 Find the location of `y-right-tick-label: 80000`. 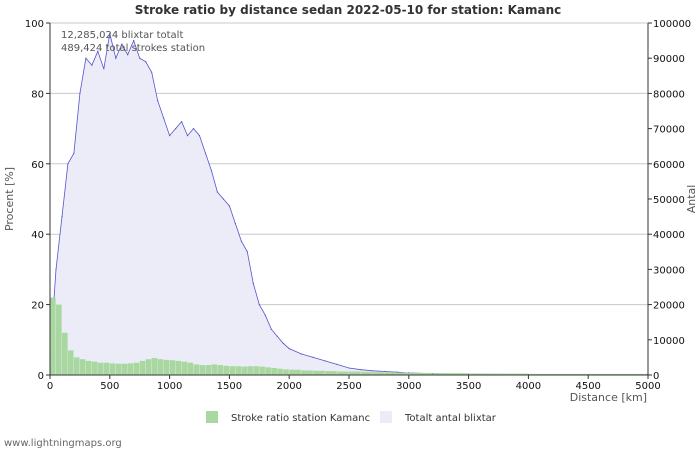

y-right-tick-label: 80000 is located at coordinates (669, 94).